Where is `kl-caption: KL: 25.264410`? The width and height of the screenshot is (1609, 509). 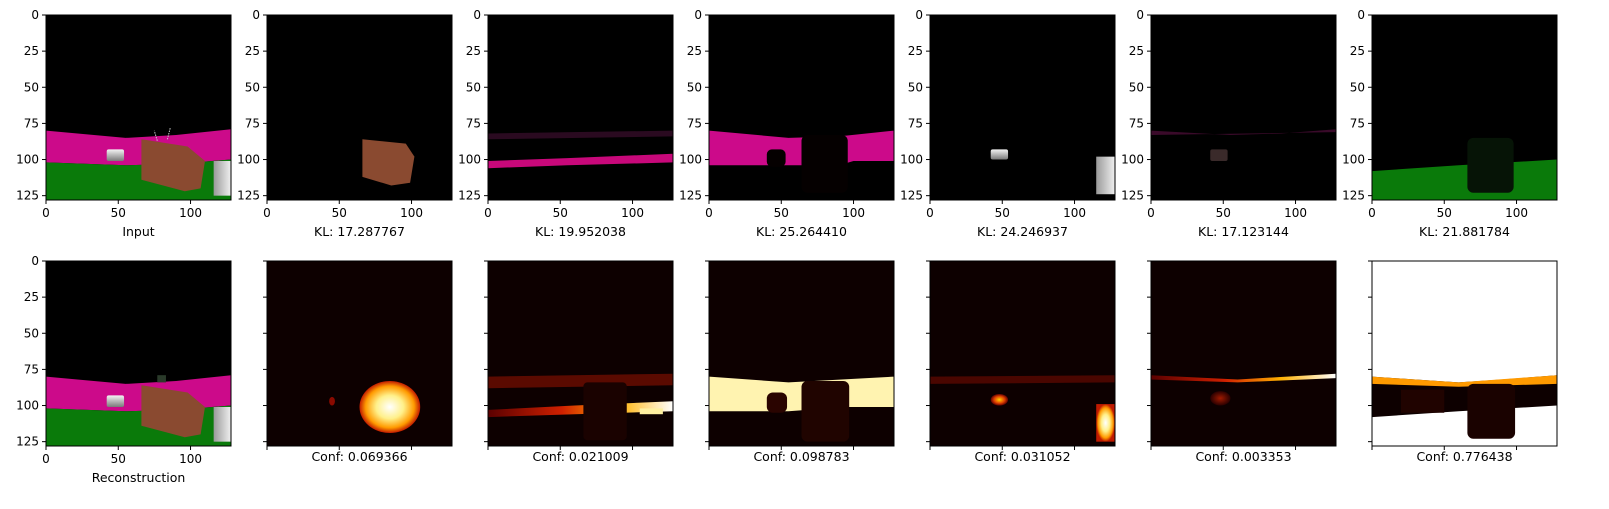
kl-caption: KL: 25.264410 is located at coordinates (801, 231).